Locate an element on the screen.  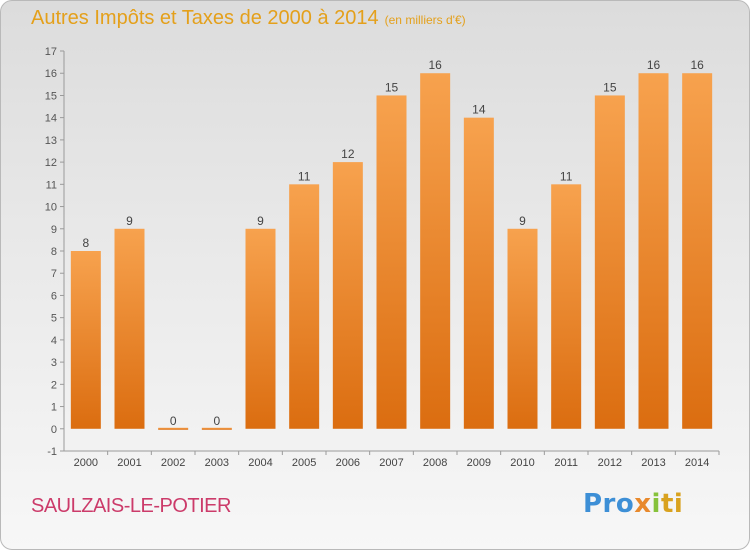
y-tick-label: 8 is located at coordinates (54, 252).